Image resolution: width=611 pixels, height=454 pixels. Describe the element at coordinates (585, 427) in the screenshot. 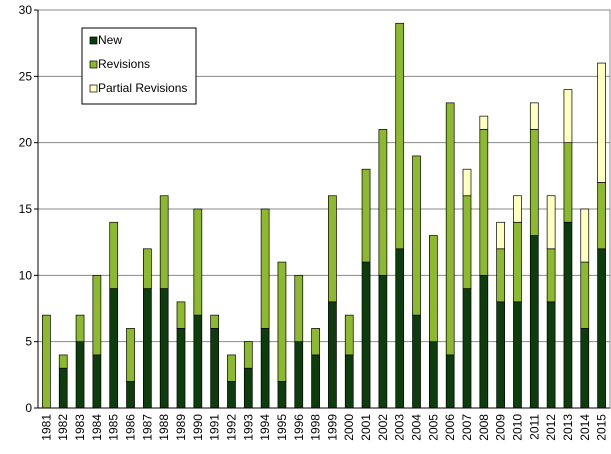

I see `x-tick-label: 2014` at that location.